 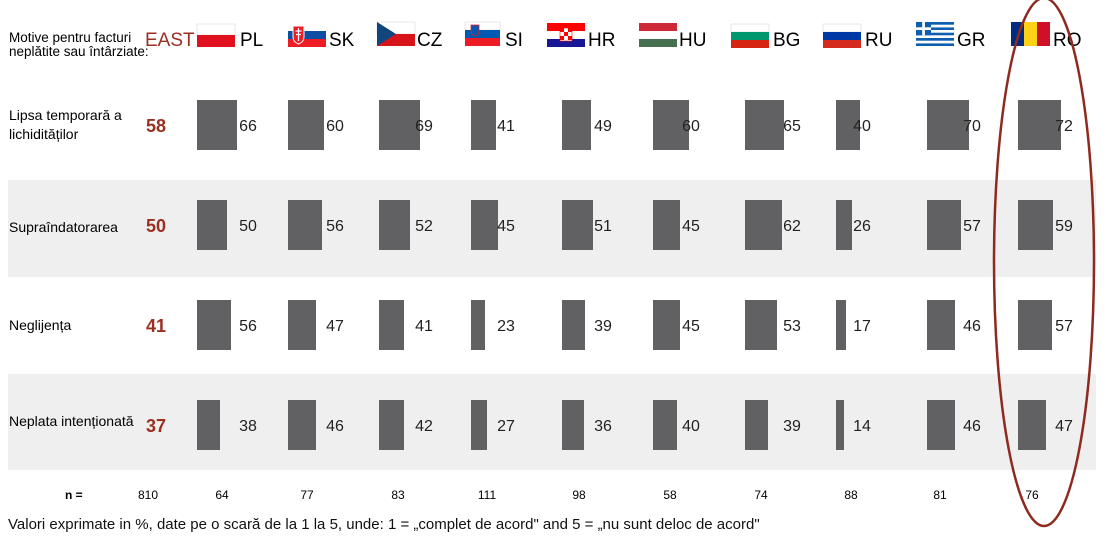 I want to click on value-label-sk-row-1: 60, so click(x=335, y=126).